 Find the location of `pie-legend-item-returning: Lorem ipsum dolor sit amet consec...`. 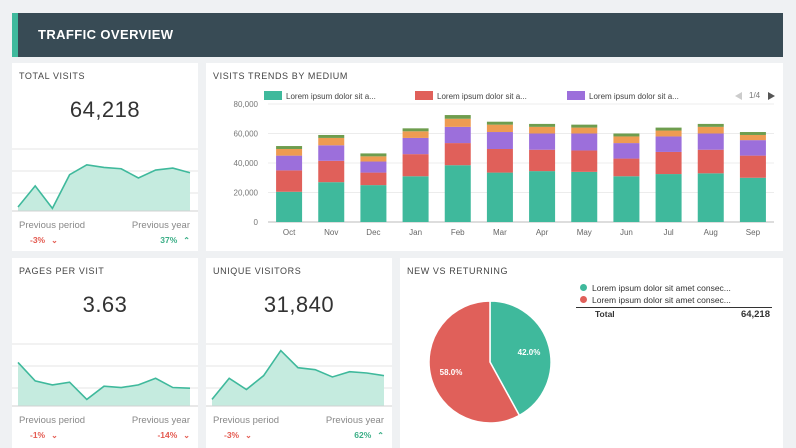

pie-legend-item-returning: Lorem ipsum dolor sit amet consec... is located at coordinates (655, 300).